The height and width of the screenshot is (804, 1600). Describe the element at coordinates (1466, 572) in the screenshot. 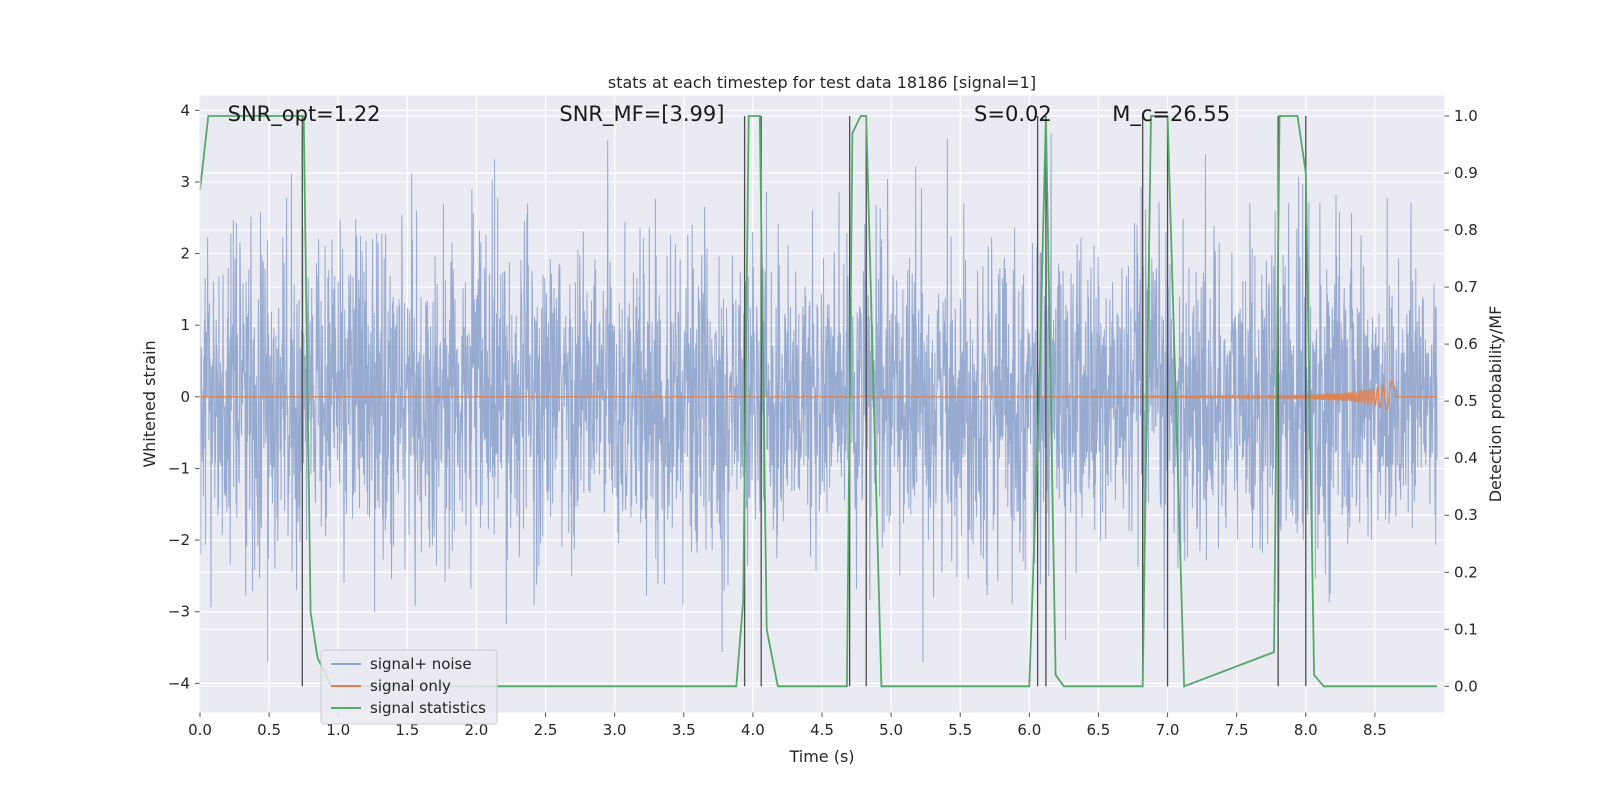

I see `y-right-tick-label: 0.2` at that location.